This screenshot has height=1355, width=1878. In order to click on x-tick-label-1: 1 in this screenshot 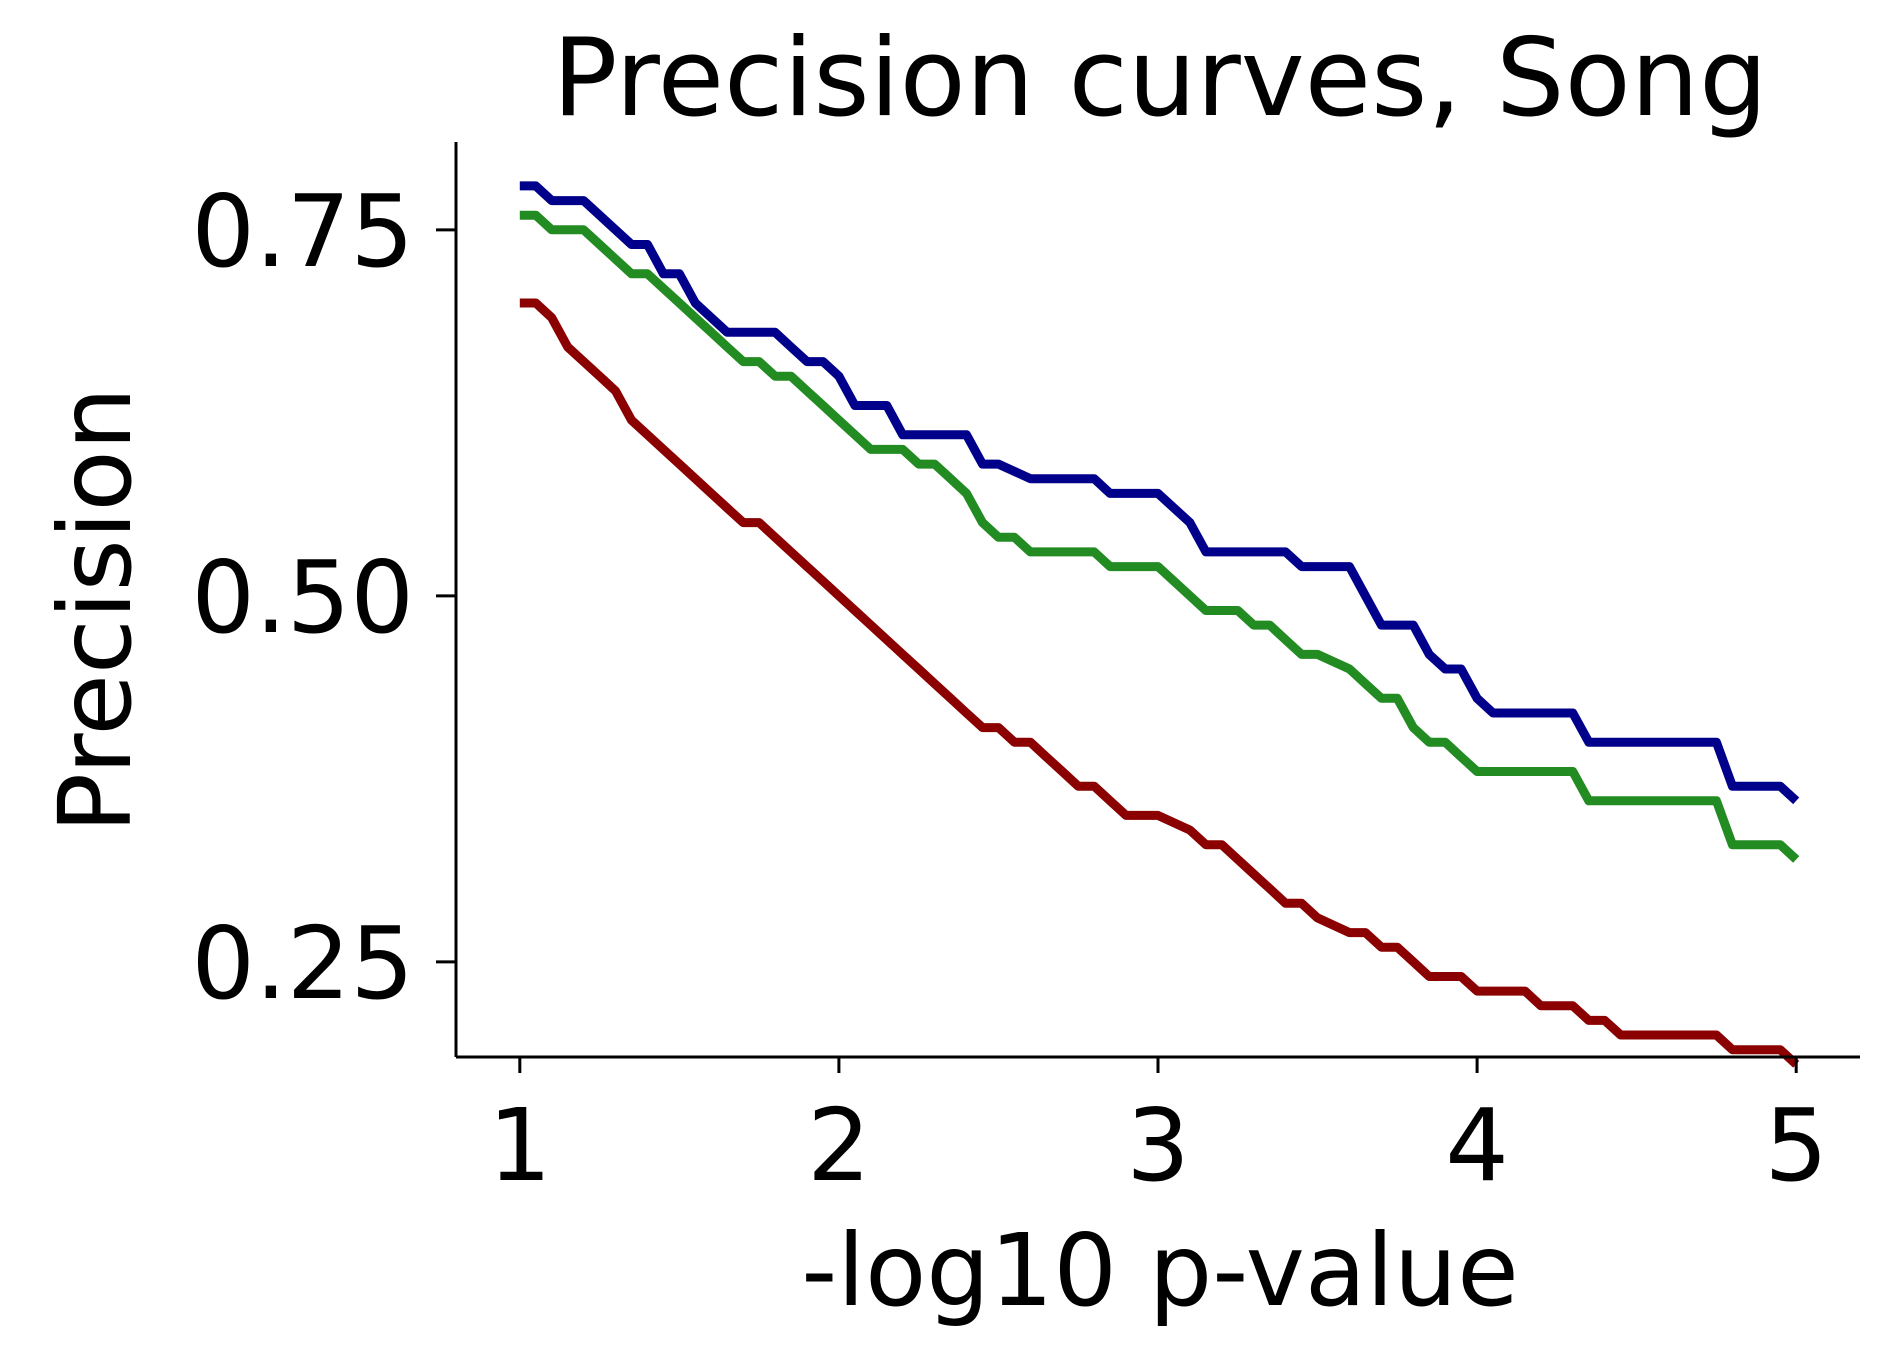, I will do `click(520, 1145)`.